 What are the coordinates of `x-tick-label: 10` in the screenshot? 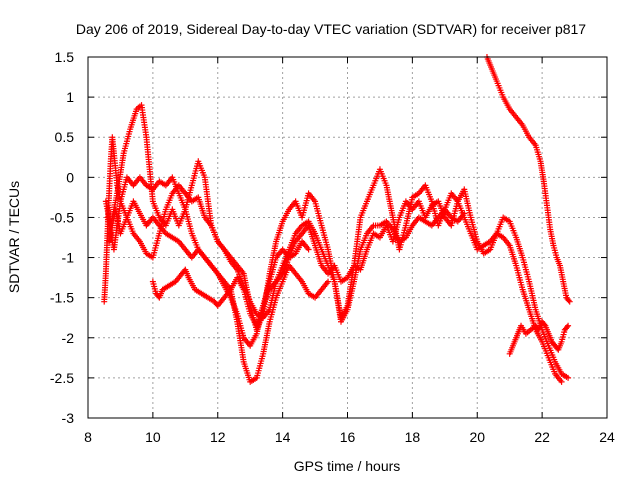 It's located at (153, 437).